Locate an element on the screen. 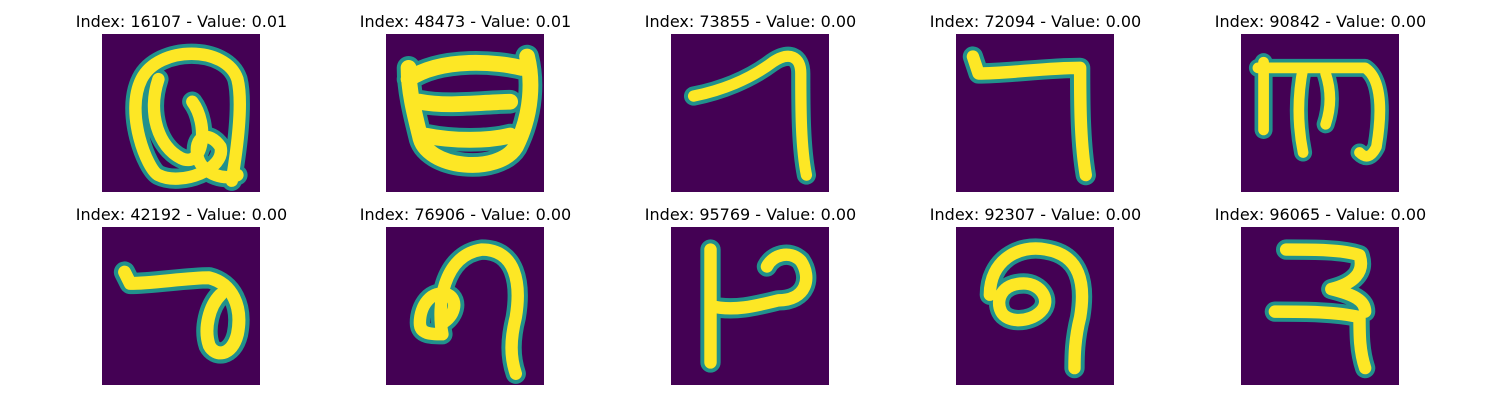 The image size is (1500, 400). panel-3: Index: 73855 - Value: 0.00 is located at coordinates (750, 107).